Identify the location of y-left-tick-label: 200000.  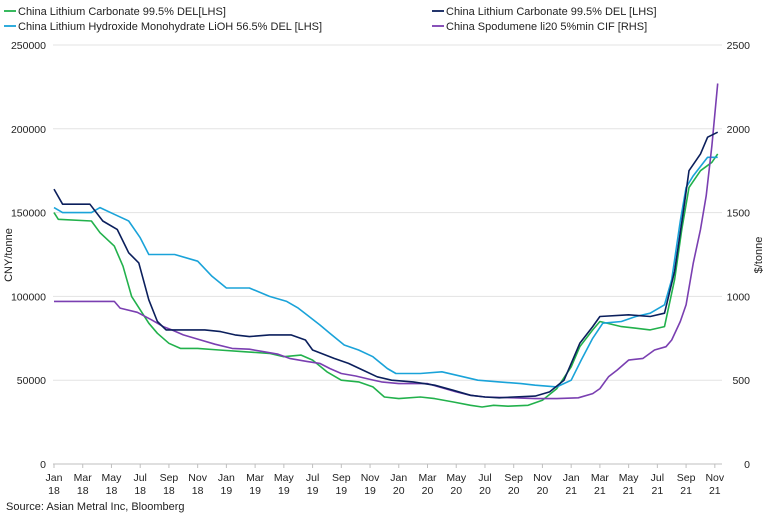
(28, 130).